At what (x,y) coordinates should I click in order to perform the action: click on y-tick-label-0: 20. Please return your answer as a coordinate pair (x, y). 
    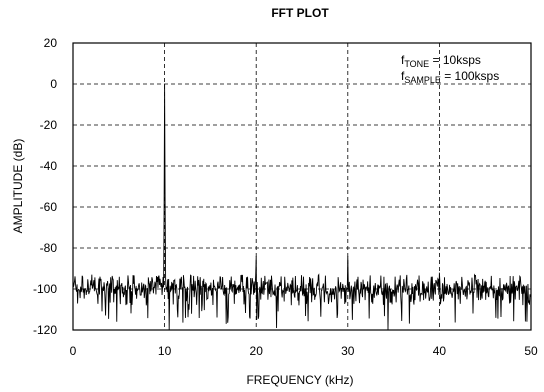
    Looking at the image, I should click on (51, 43).